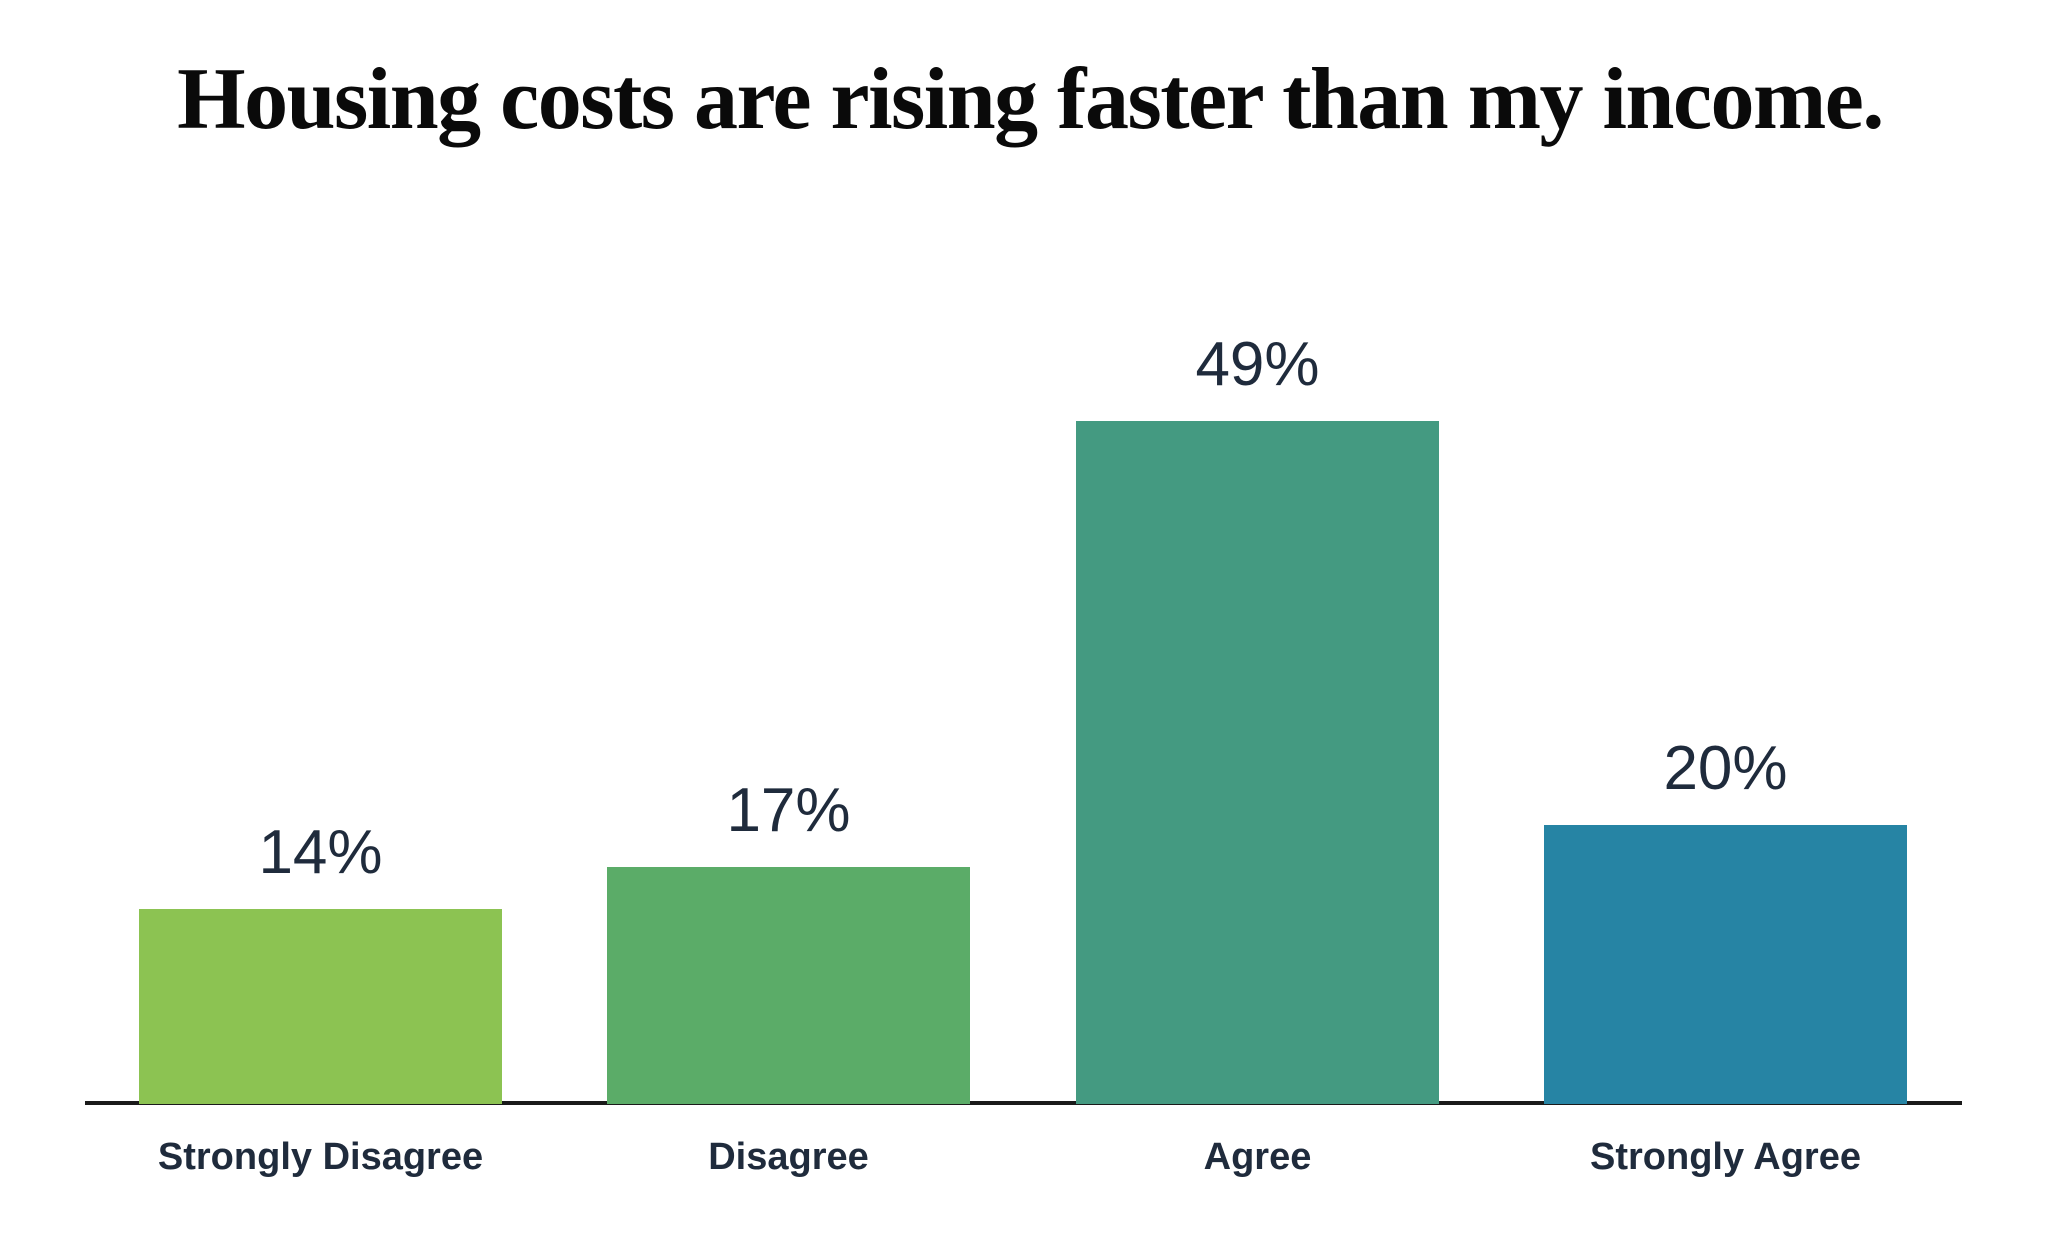  What do you see at coordinates (1725, 1157) in the screenshot?
I see `bar-category-label-strongly-agree: Strongly Agree` at bounding box center [1725, 1157].